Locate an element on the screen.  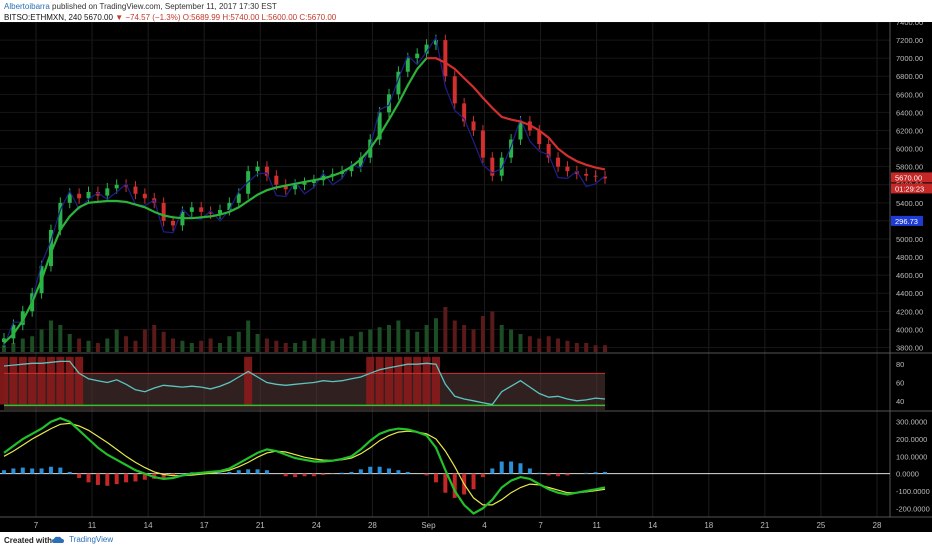
price-tick-label: 4000.00 is located at coordinates (909, 329).